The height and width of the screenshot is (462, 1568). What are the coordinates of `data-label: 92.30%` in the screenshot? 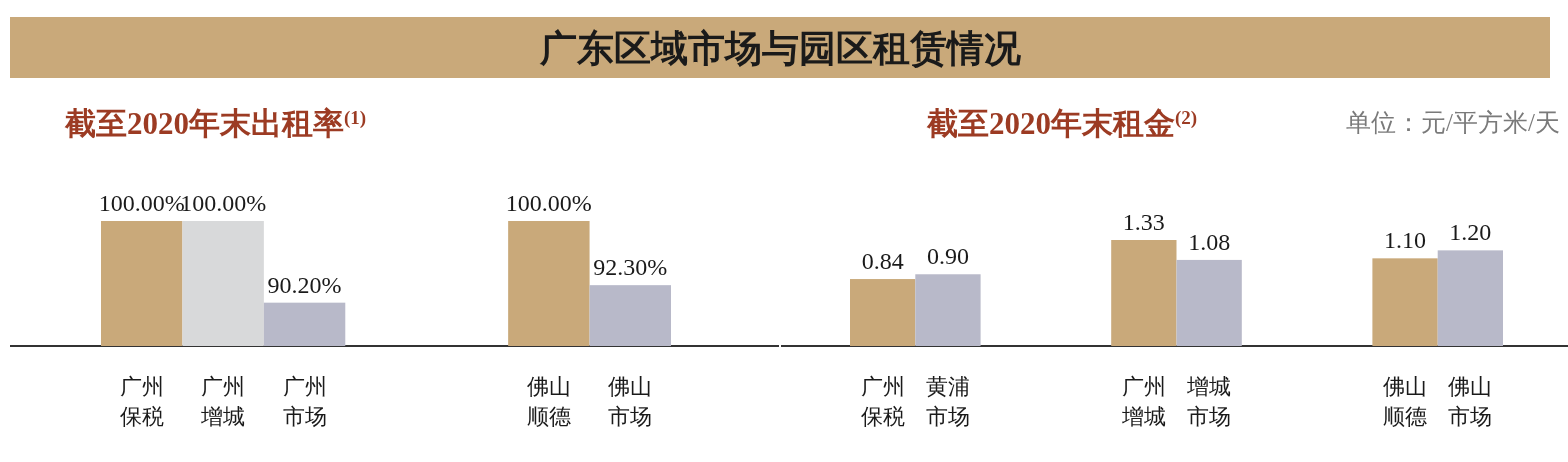 It's located at (630, 267).